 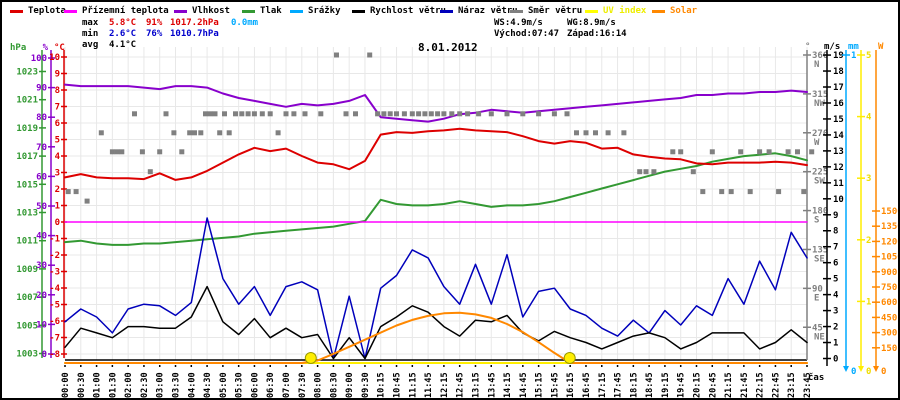 I want to click on min-label: min, so click(x=90, y=34).